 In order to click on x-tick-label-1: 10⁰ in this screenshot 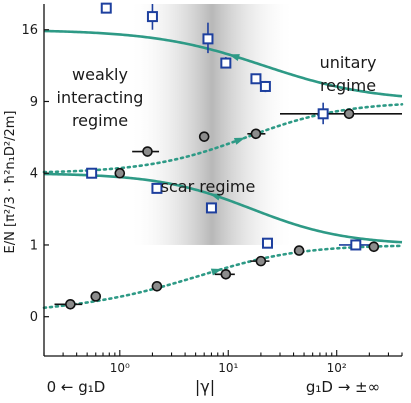, I will do `click(120, 368)`.